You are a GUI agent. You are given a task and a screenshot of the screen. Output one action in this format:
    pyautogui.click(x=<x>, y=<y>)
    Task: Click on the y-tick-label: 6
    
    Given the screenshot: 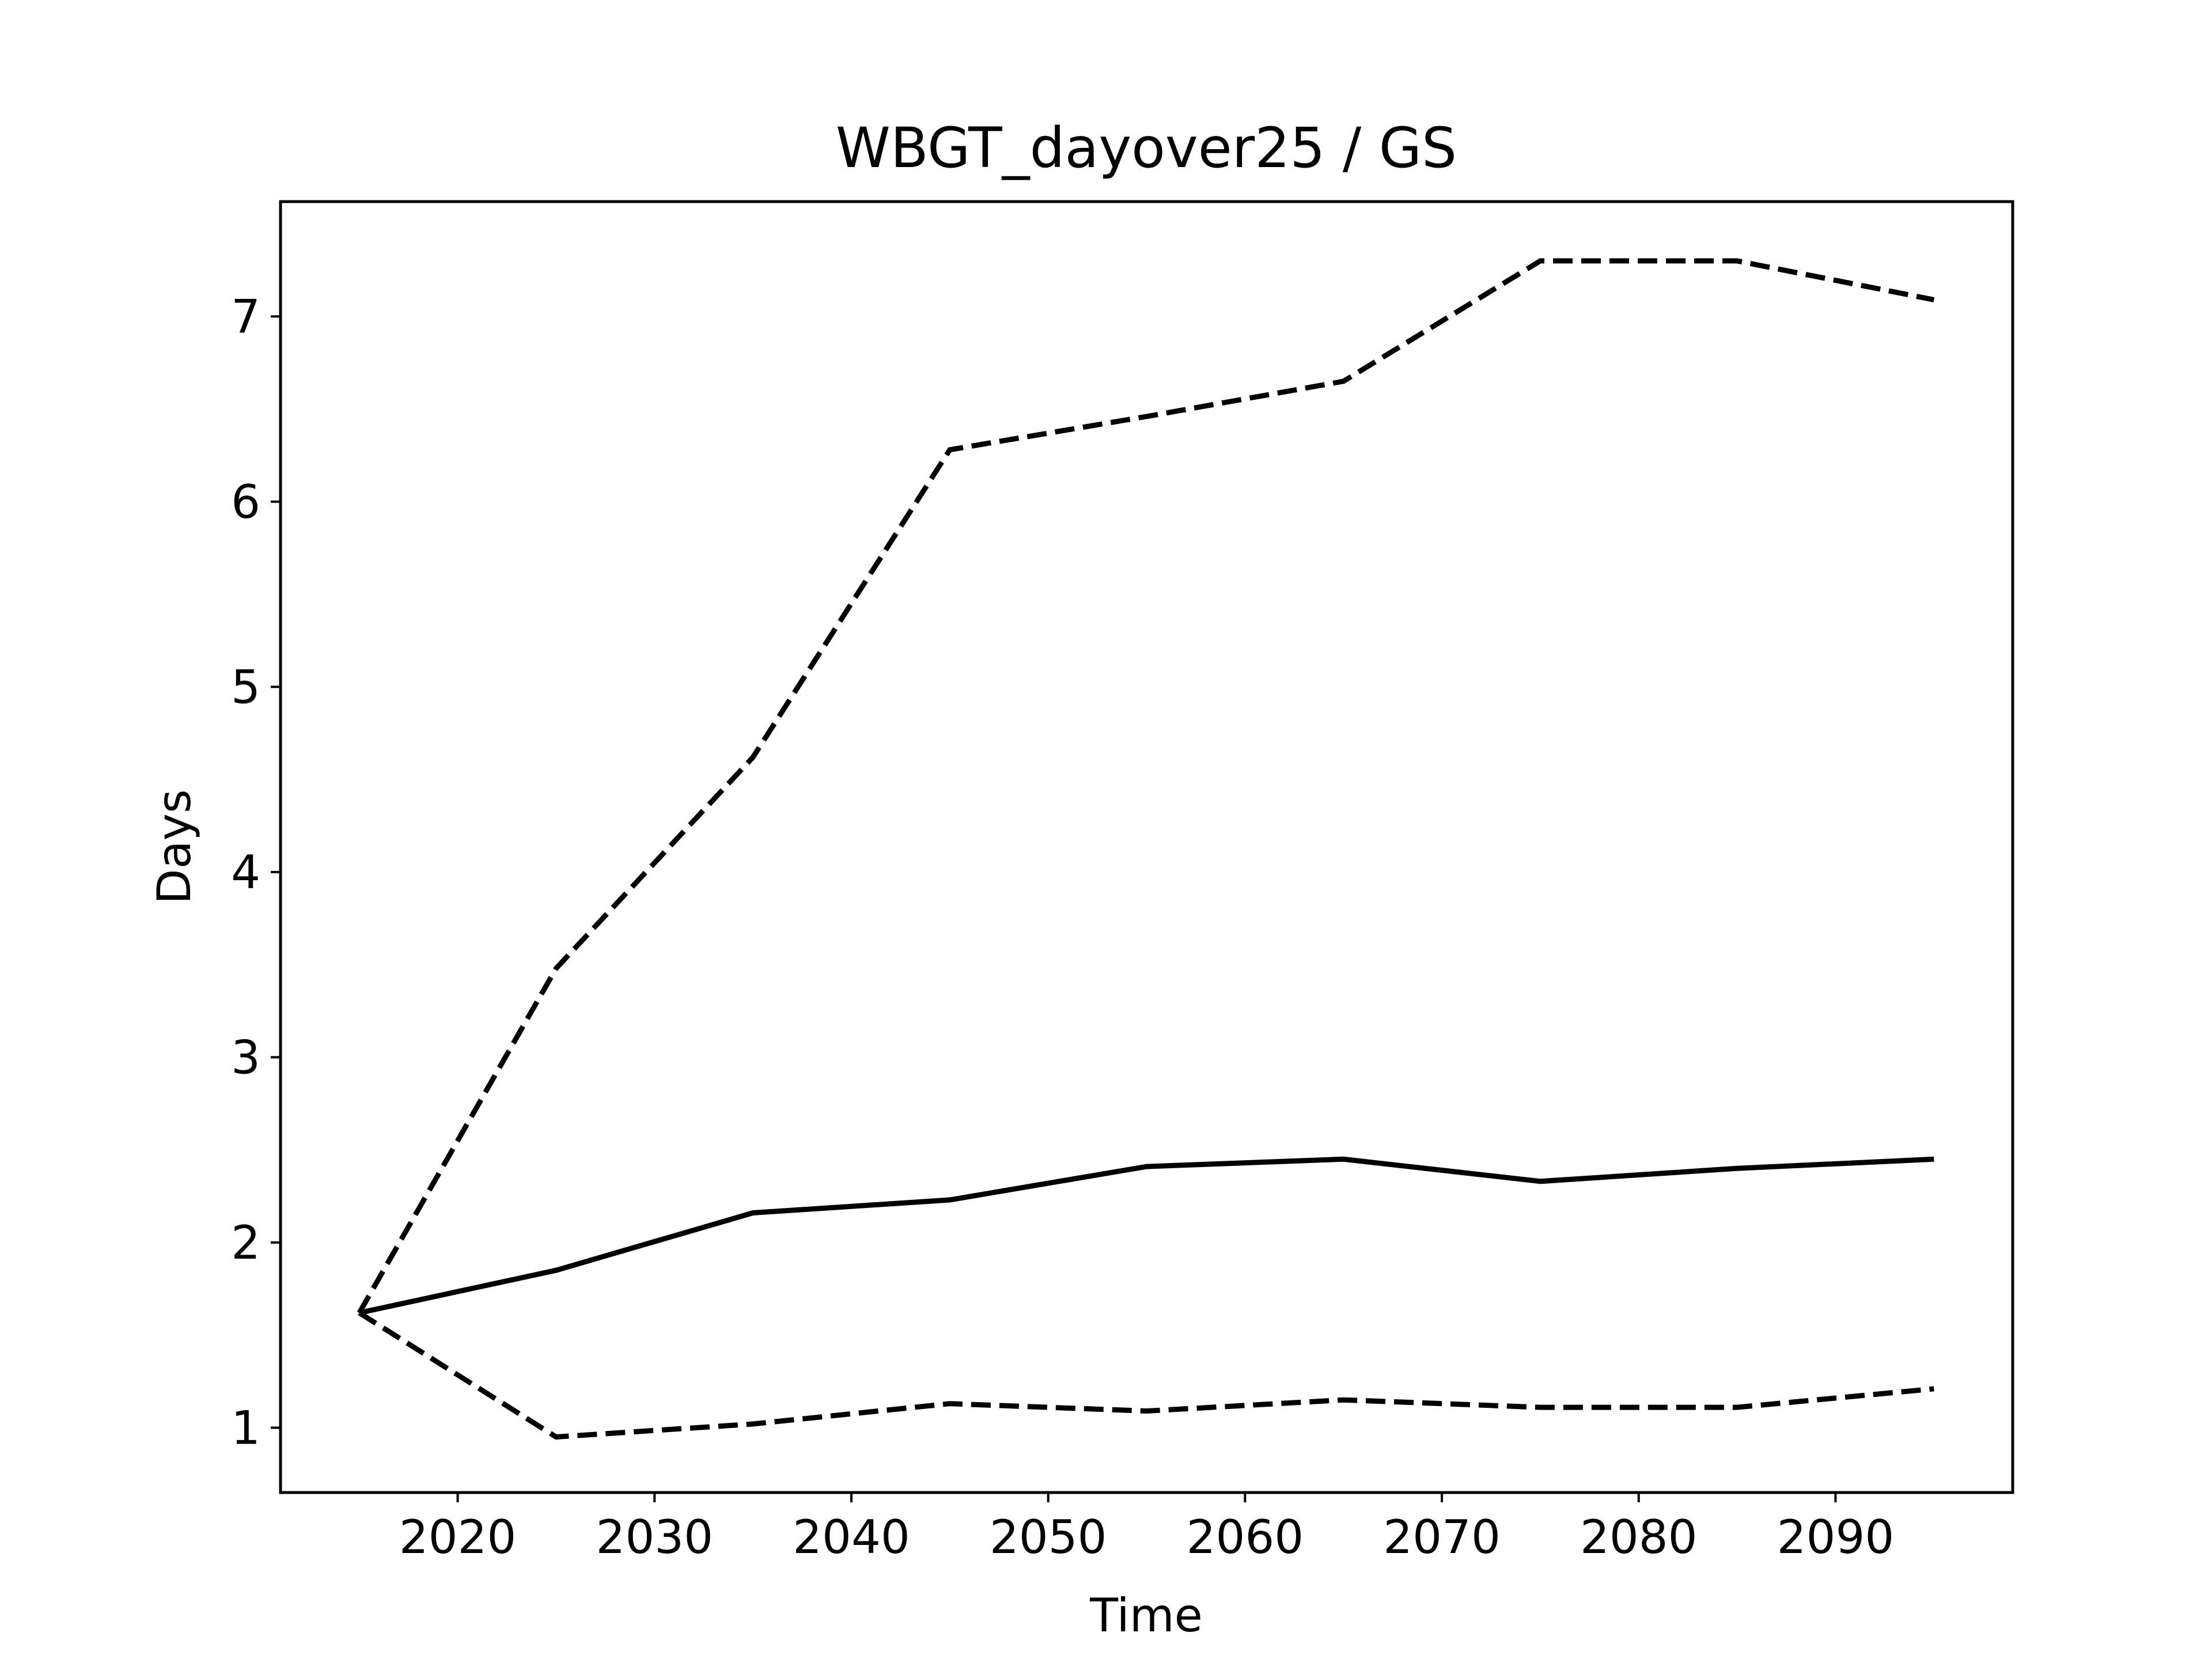 What is the action you would take?
    pyautogui.click(x=245, y=502)
    